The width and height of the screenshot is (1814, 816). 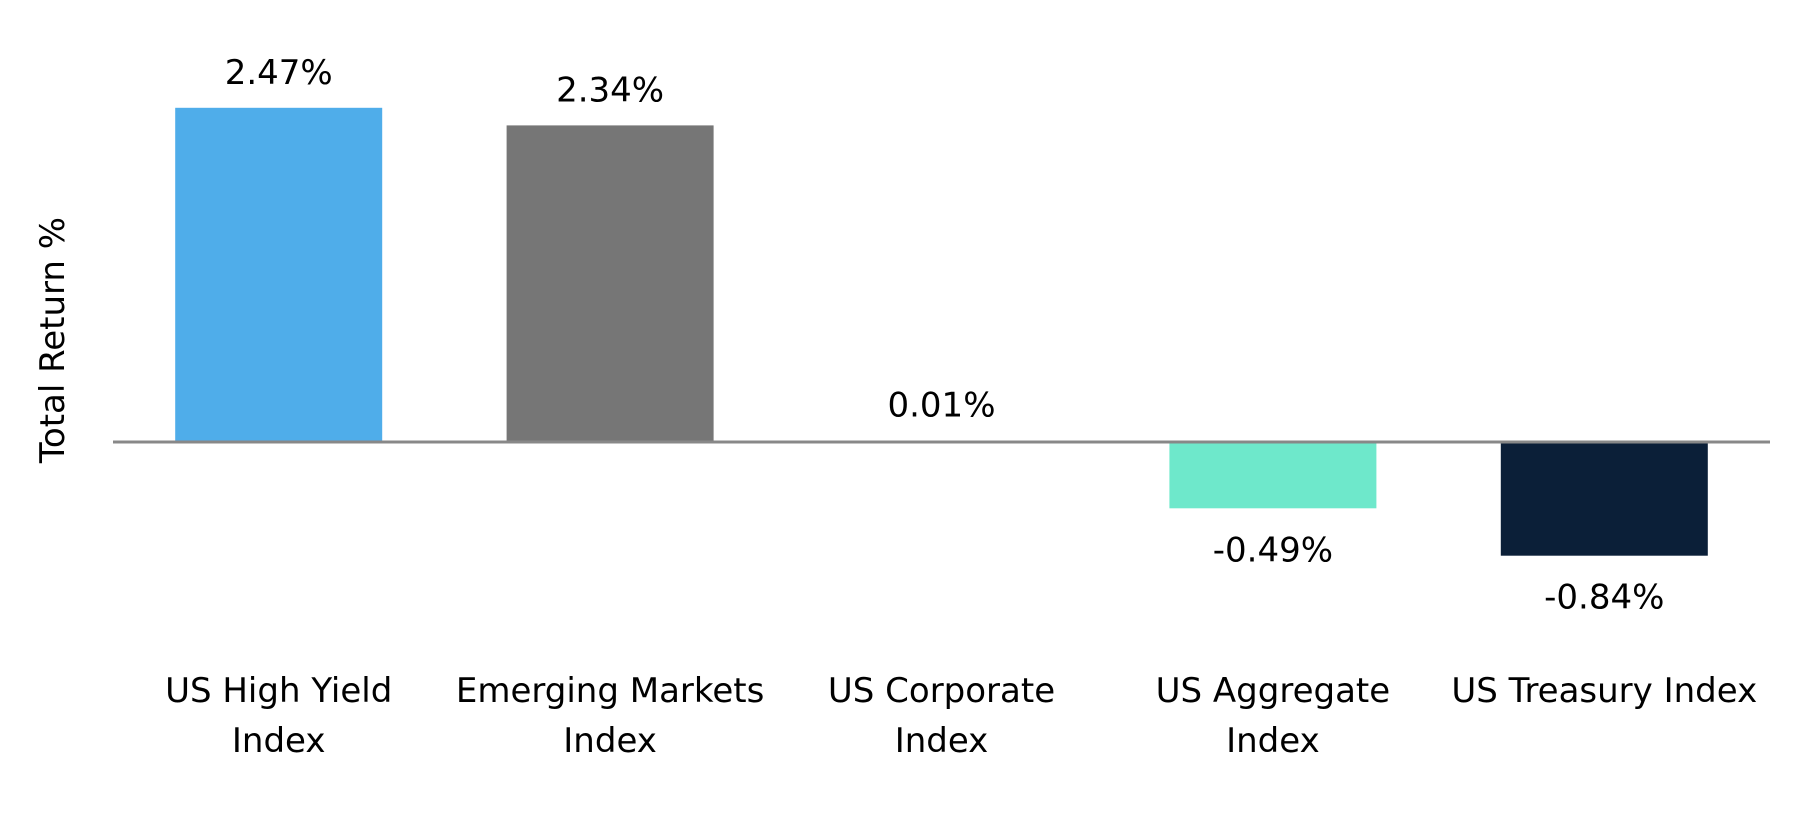 I want to click on category-label-4: US Treasury Index, so click(x=1604, y=691).